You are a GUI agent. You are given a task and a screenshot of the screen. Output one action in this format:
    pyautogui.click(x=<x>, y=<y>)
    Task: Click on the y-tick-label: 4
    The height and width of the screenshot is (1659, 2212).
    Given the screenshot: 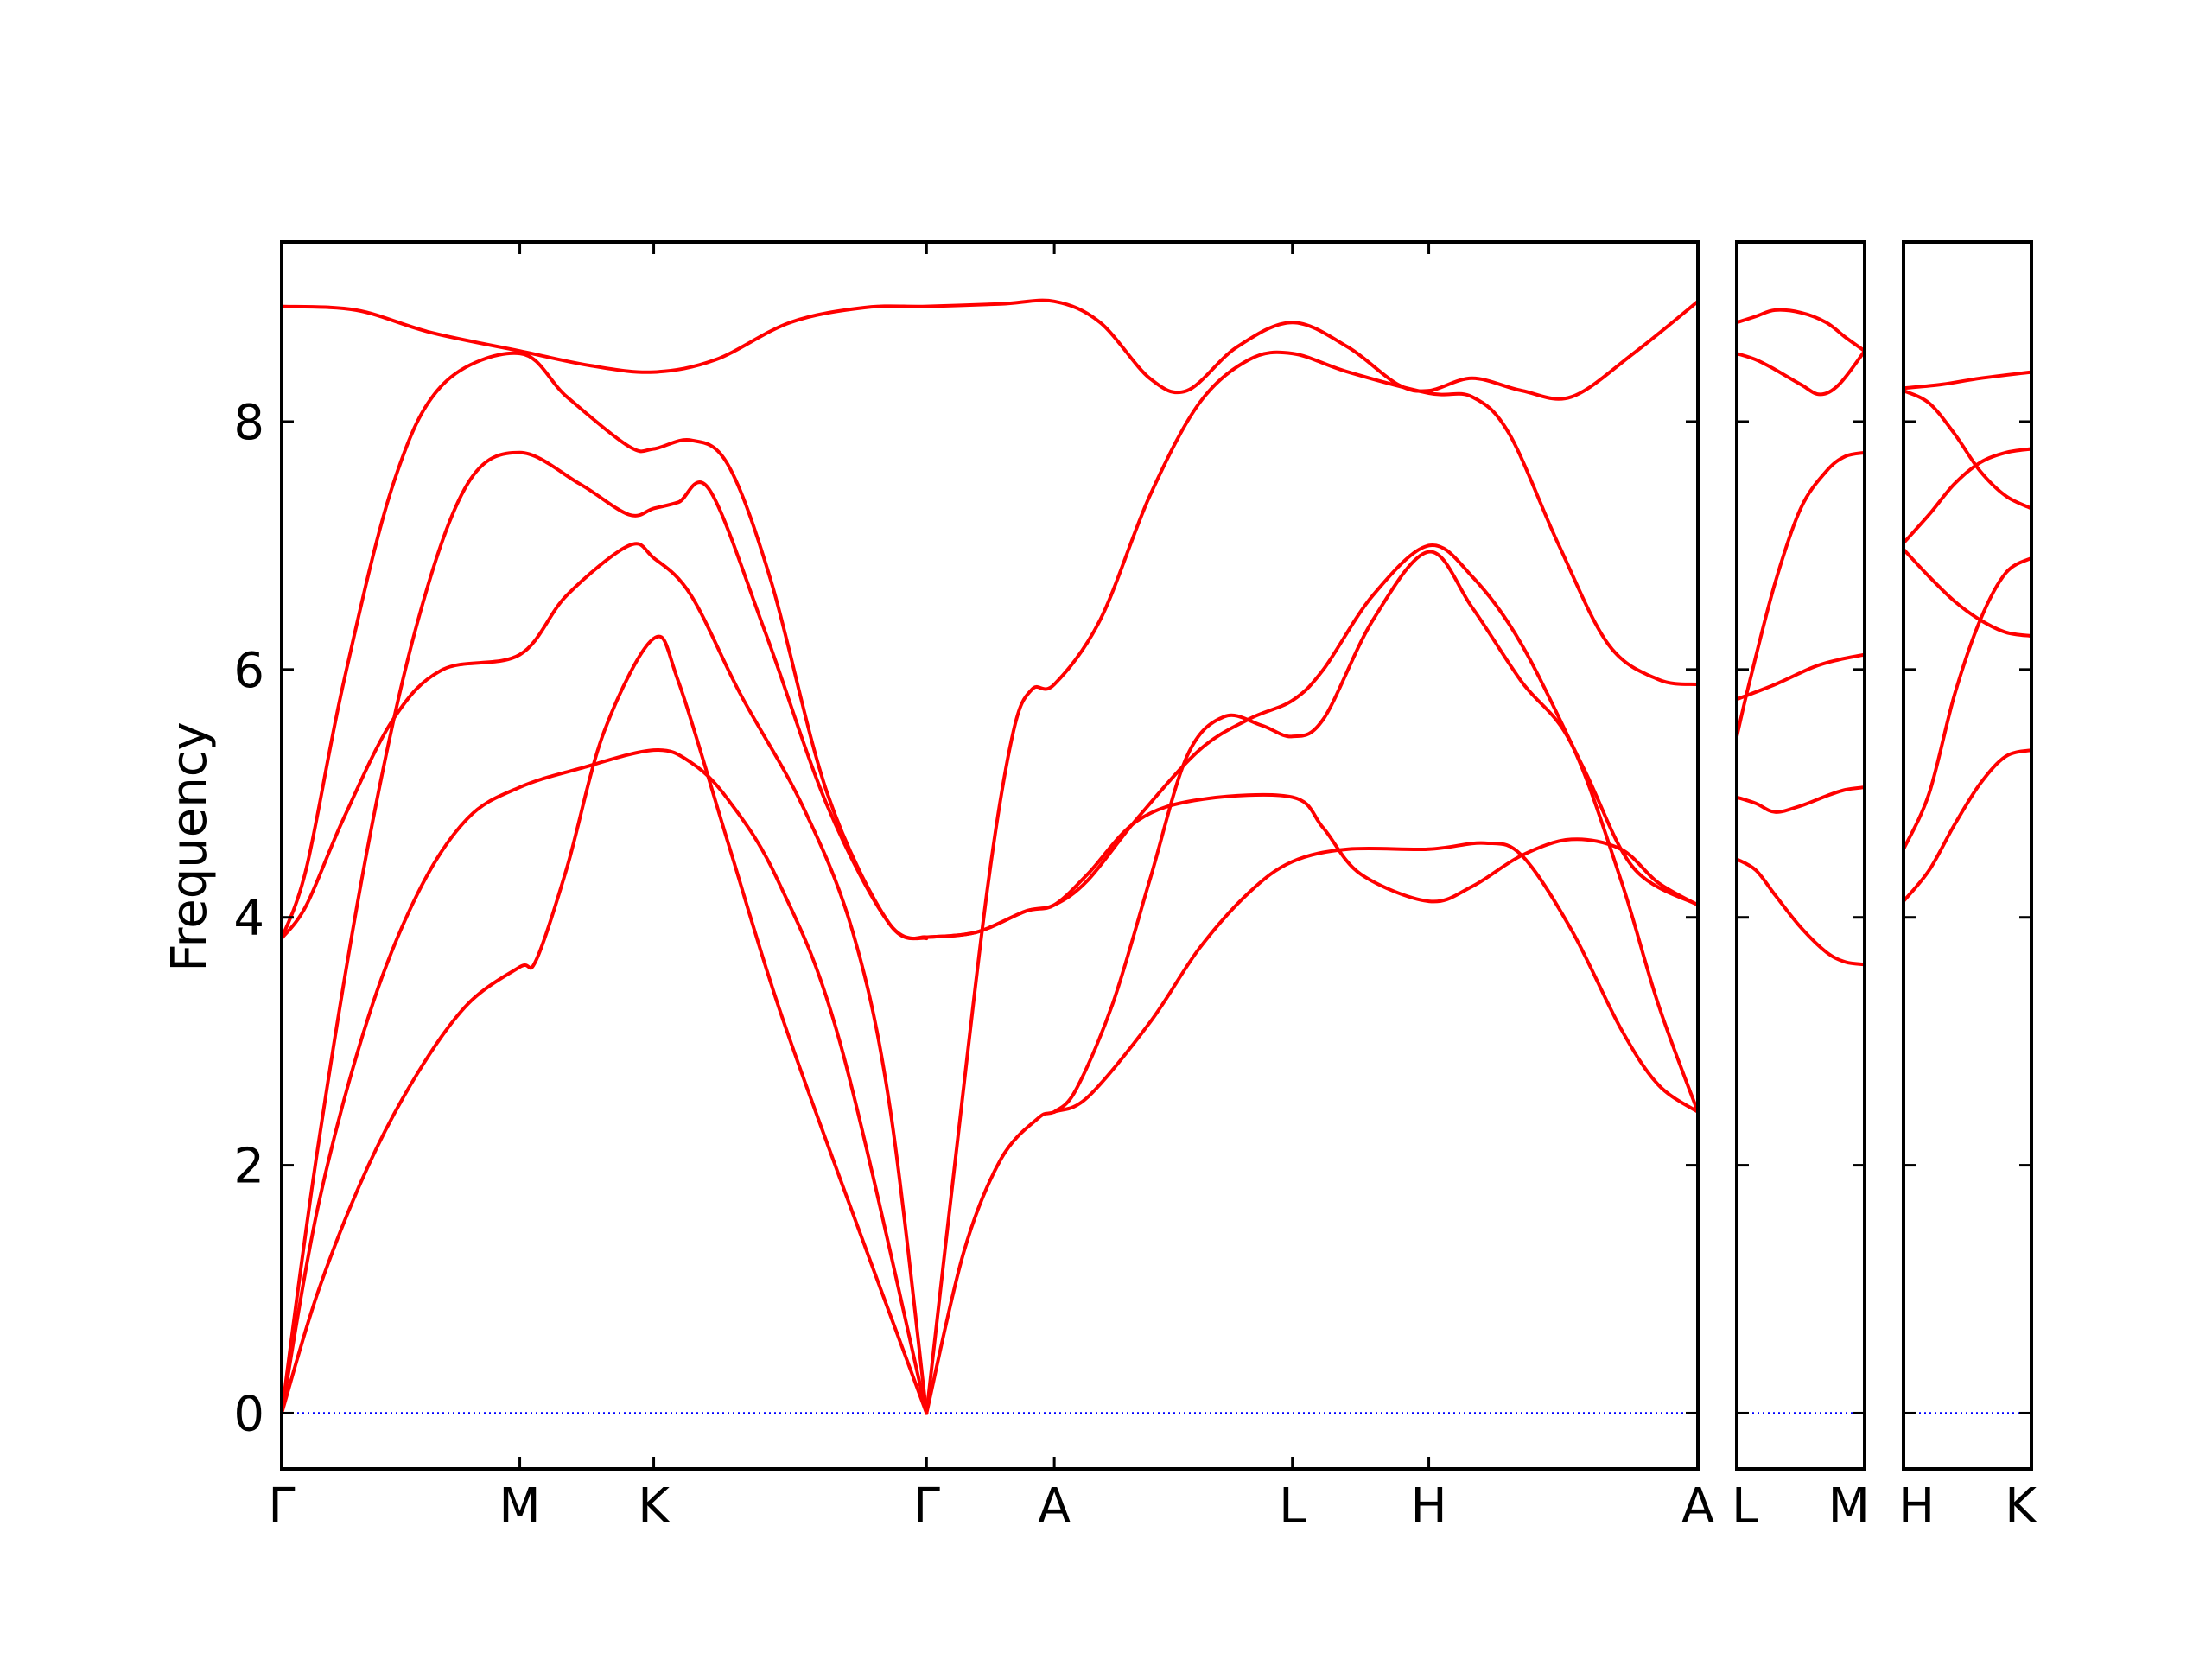 What is the action you would take?
    pyautogui.click(x=248, y=919)
    